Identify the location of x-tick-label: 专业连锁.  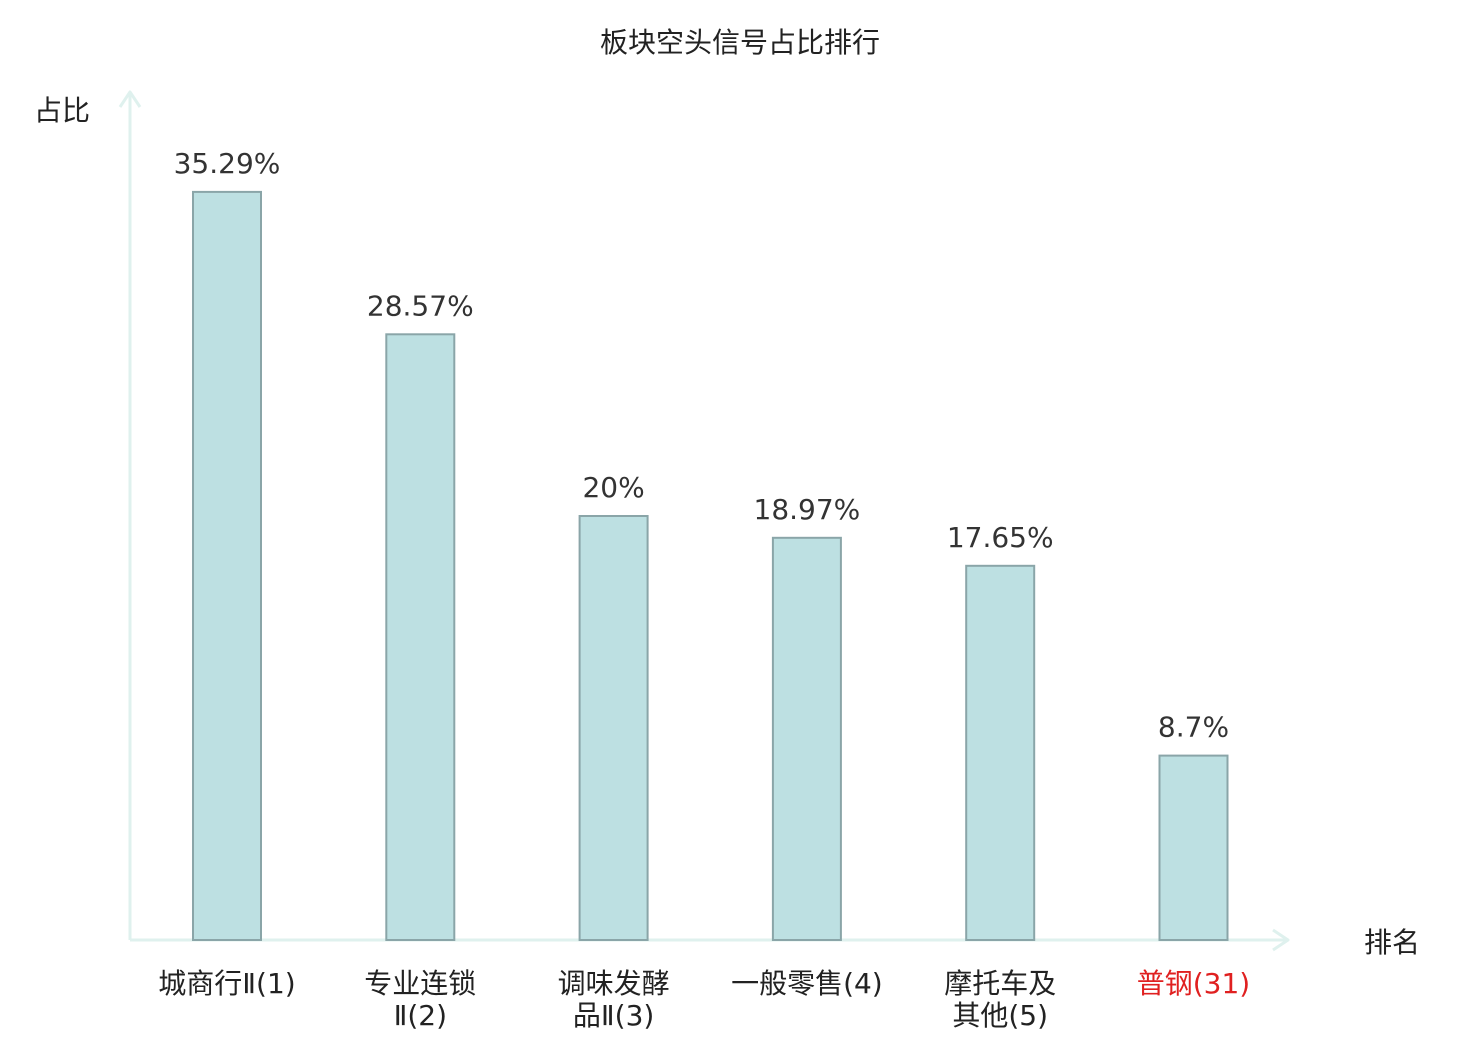
(420, 983).